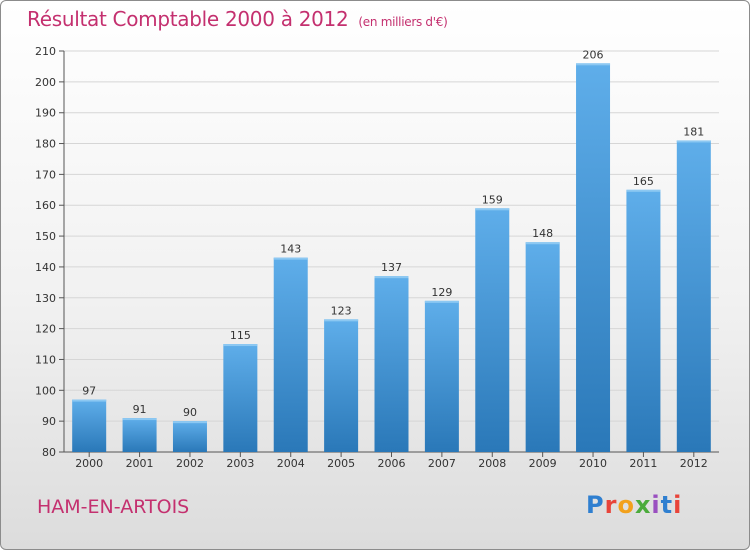 The height and width of the screenshot is (550, 750). I want to click on x-tick-label: 2011, so click(643, 463).